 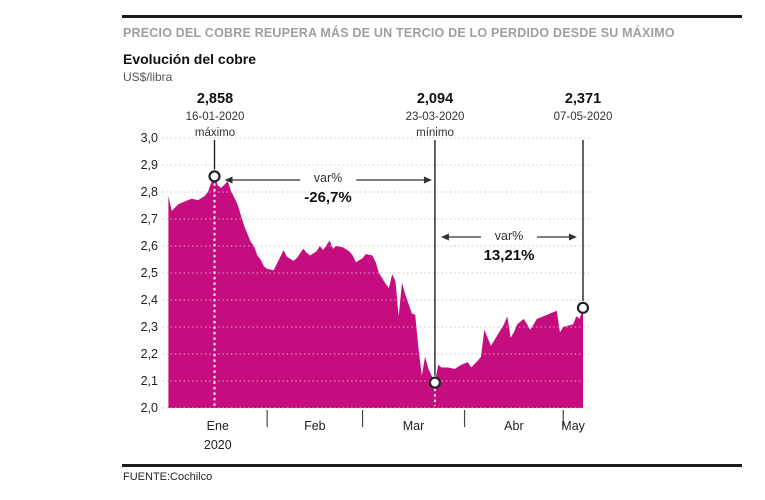 I want to click on y-tick-label: 2,7, so click(x=149, y=219).